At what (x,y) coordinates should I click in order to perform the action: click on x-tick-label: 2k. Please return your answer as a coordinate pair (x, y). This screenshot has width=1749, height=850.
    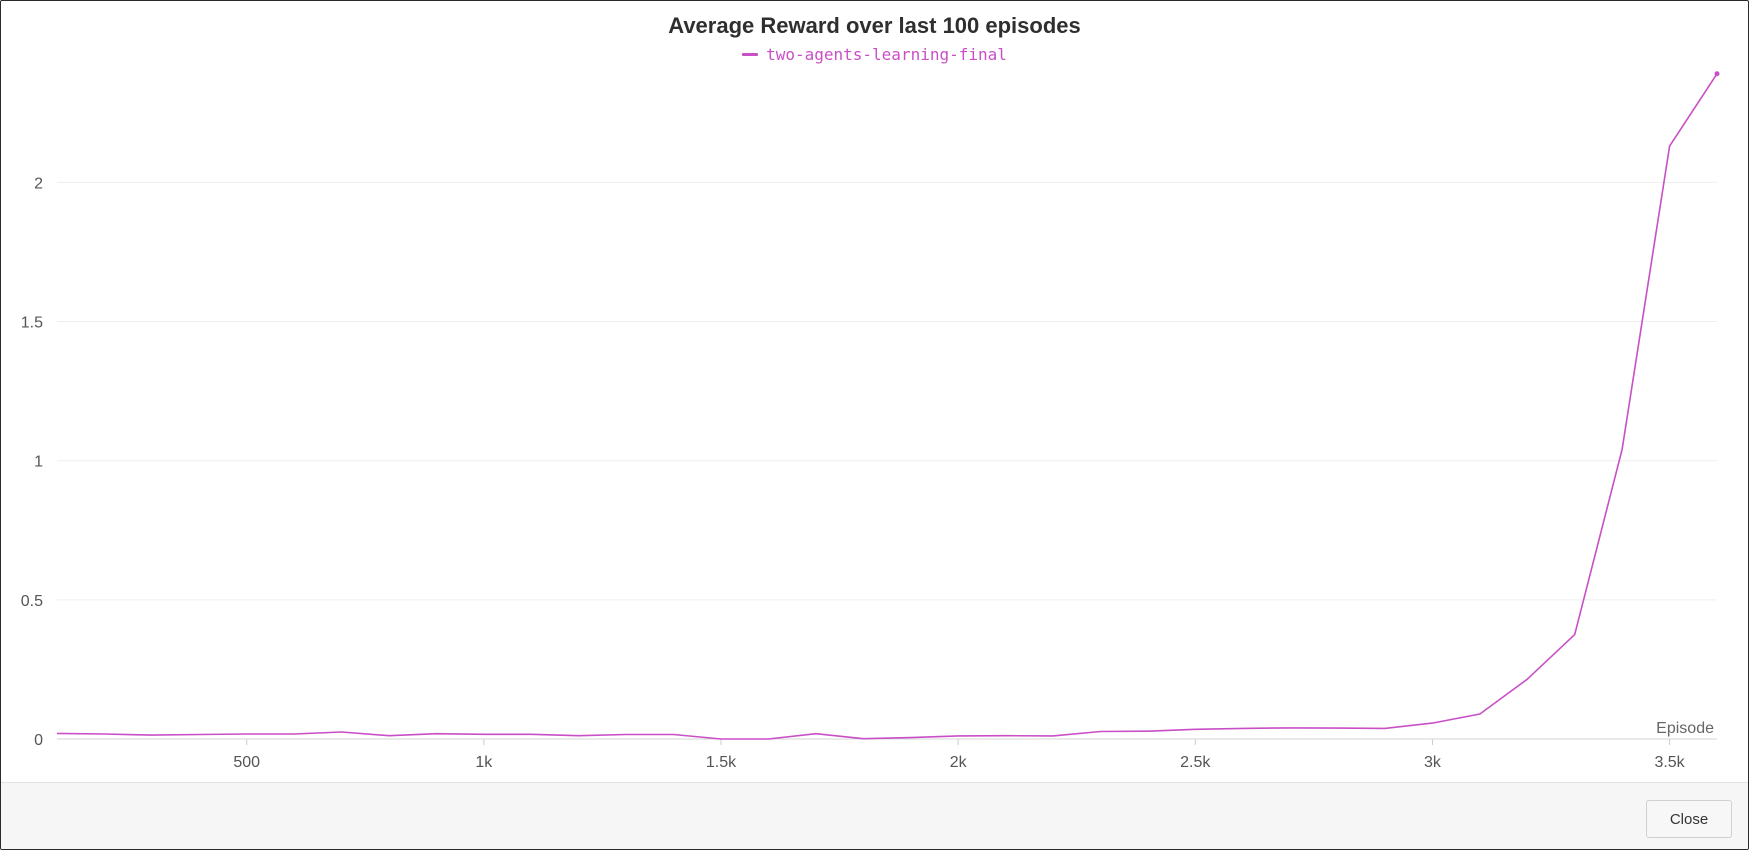
    Looking at the image, I should click on (959, 762).